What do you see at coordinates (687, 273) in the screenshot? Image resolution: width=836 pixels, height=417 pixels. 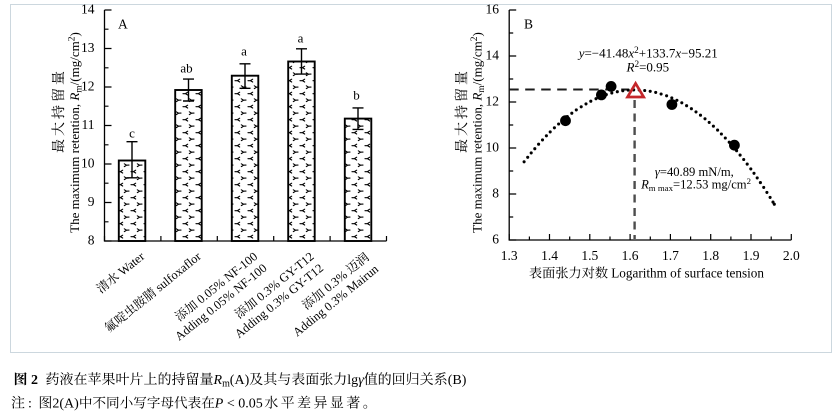 I see `svg-text: Logarithm of surface tension` at bounding box center [687, 273].